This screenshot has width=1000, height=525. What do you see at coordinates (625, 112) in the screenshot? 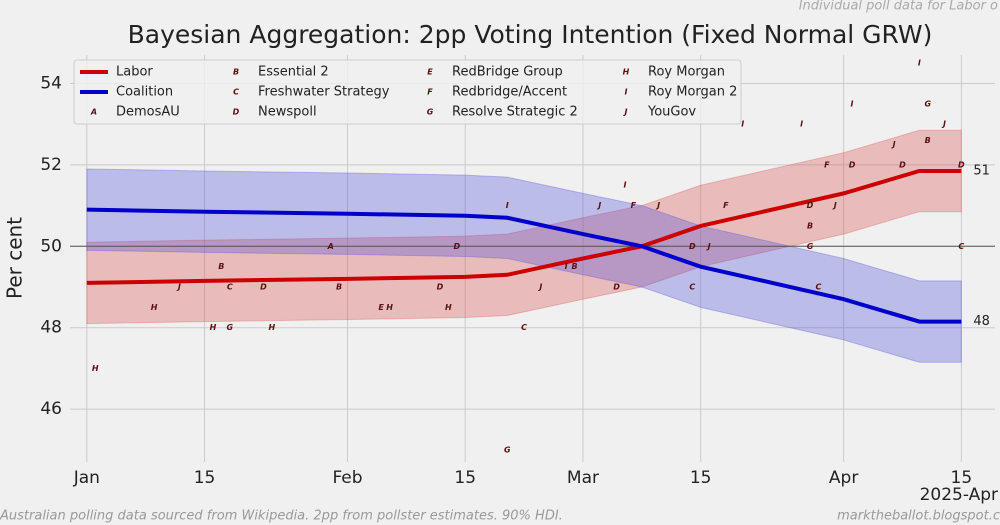
I see `legend-marker: J` at bounding box center [625, 112].